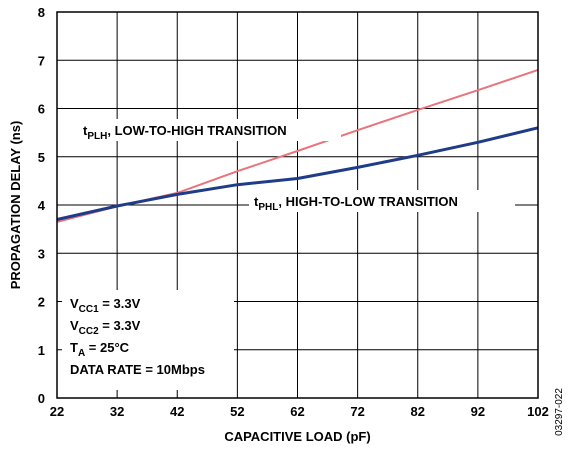  Describe the element at coordinates (41, 398) in the screenshot. I see `y-tick-label: 0` at that location.